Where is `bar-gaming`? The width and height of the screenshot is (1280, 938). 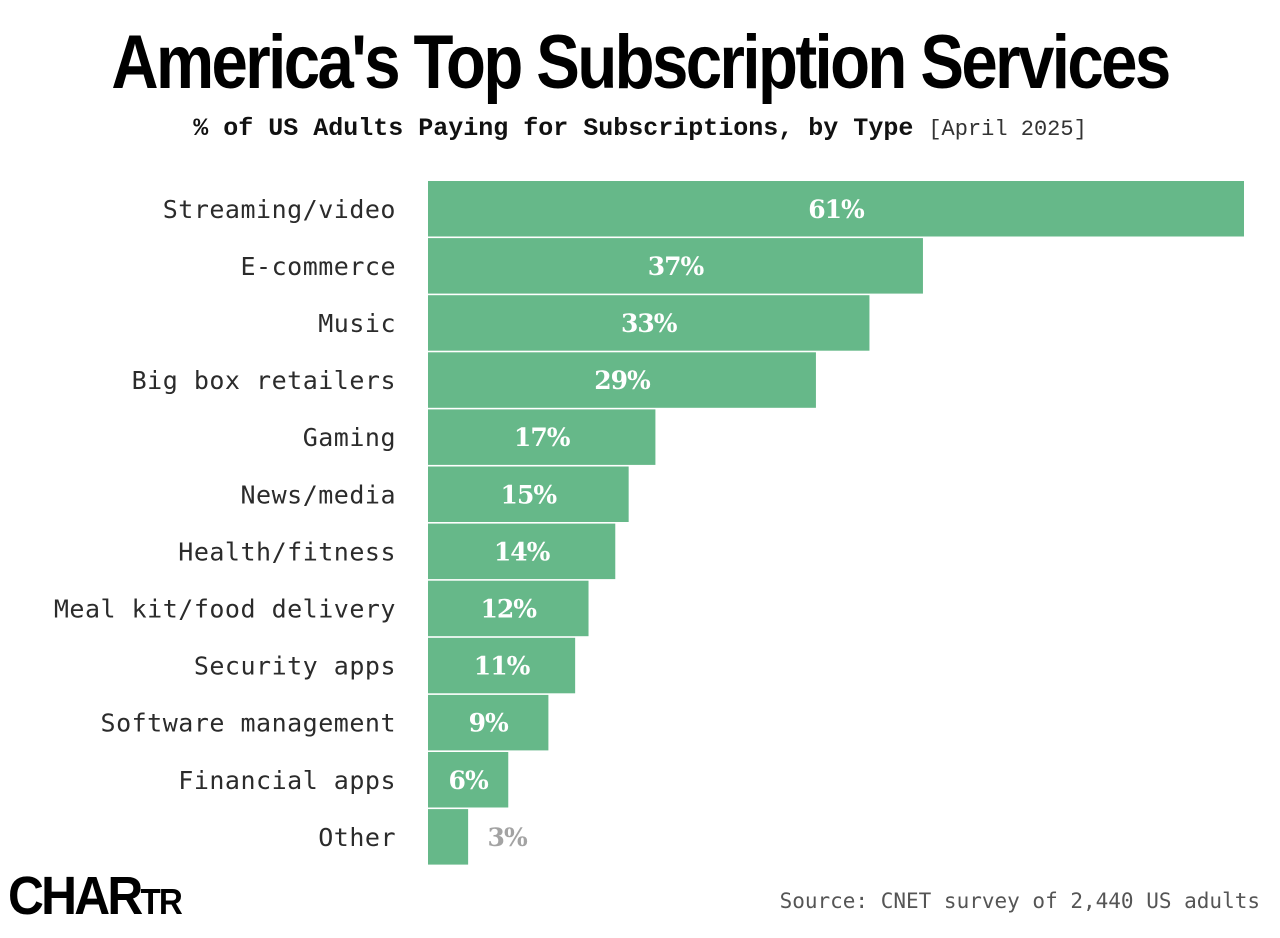 bar-gaming is located at coordinates (542, 437).